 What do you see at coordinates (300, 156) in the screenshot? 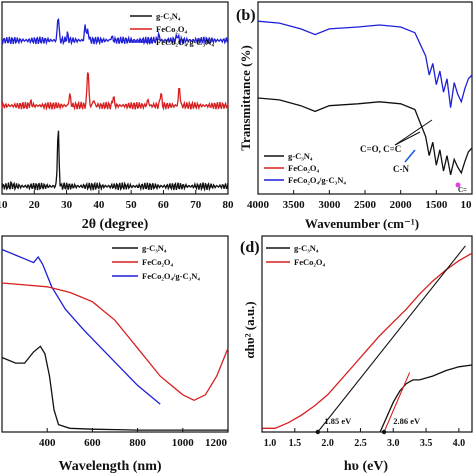
I see `ftir-legend-label-0: g-C₃N₄` at bounding box center [300, 156].